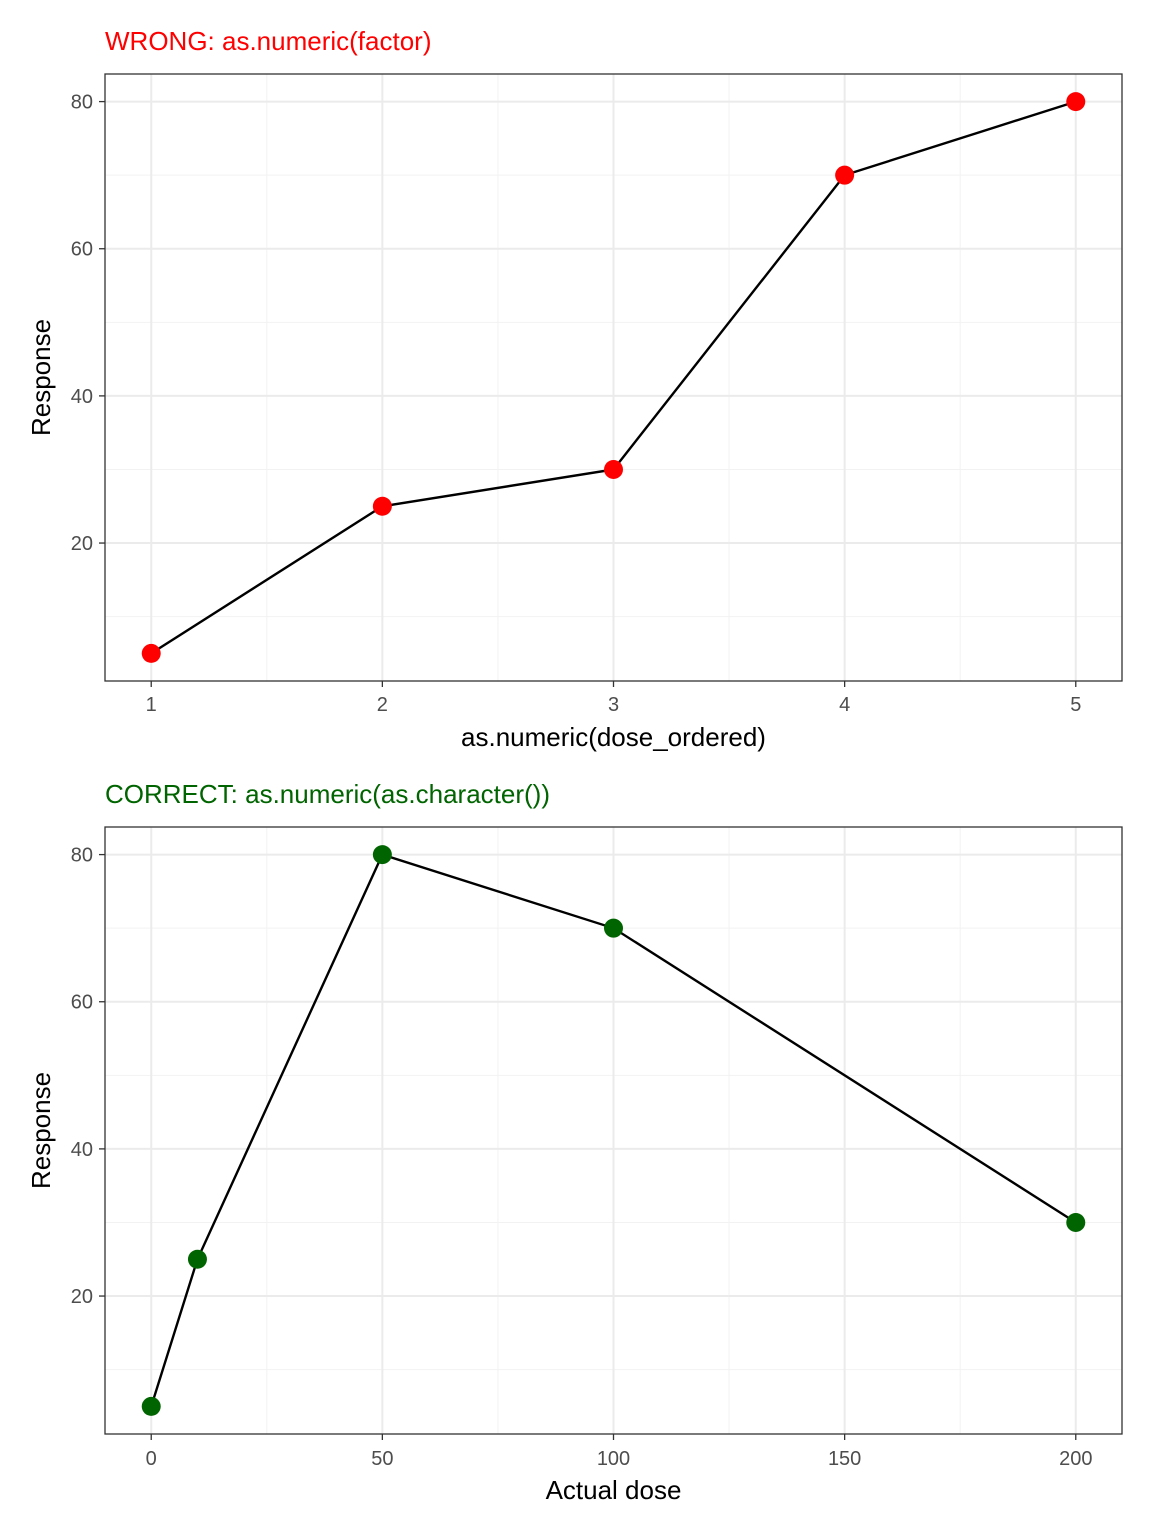  What do you see at coordinates (613, 705) in the screenshot?
I see `x-tick-label: 3` at bounding box center [613, 705].